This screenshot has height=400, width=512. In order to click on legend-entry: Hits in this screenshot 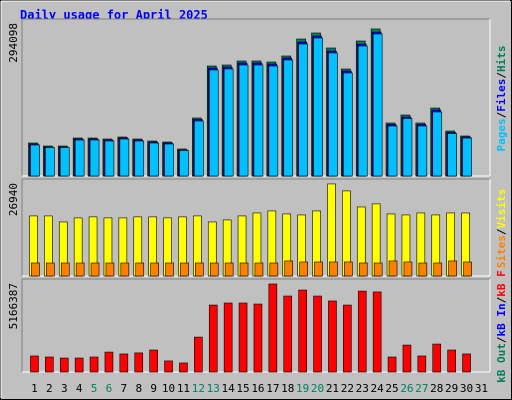, I will do `click(501, 59)`.